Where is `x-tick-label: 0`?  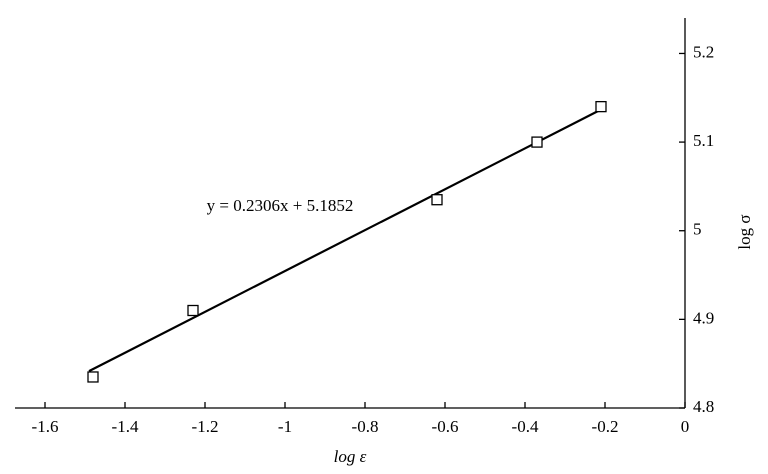 x-tick-label: 0 is located at coordinates (685, 426).